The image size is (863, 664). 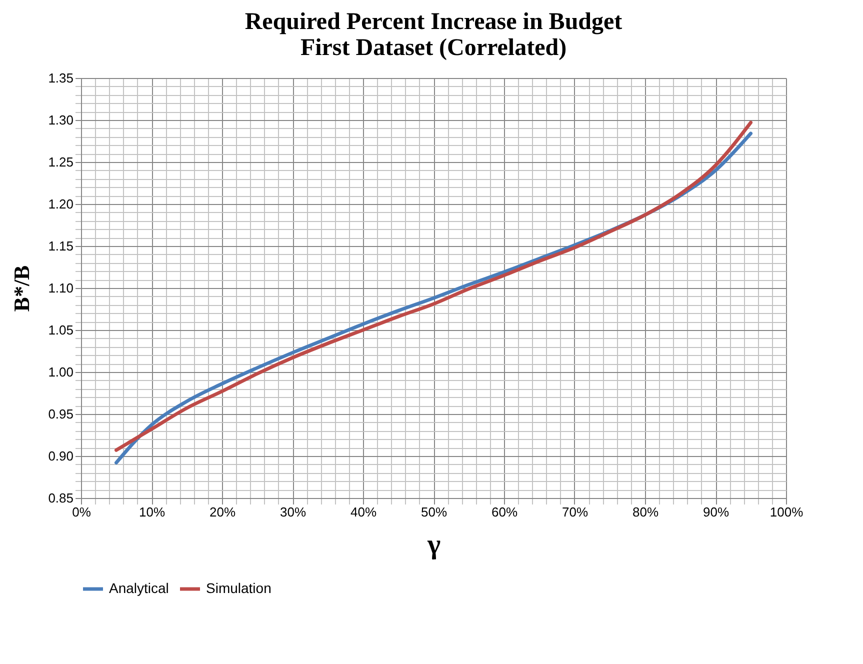 What do you see at coordinates (293, 512) in the screenshot?
I see `x-tick-label: 30%` at bounding box center [293, 512].